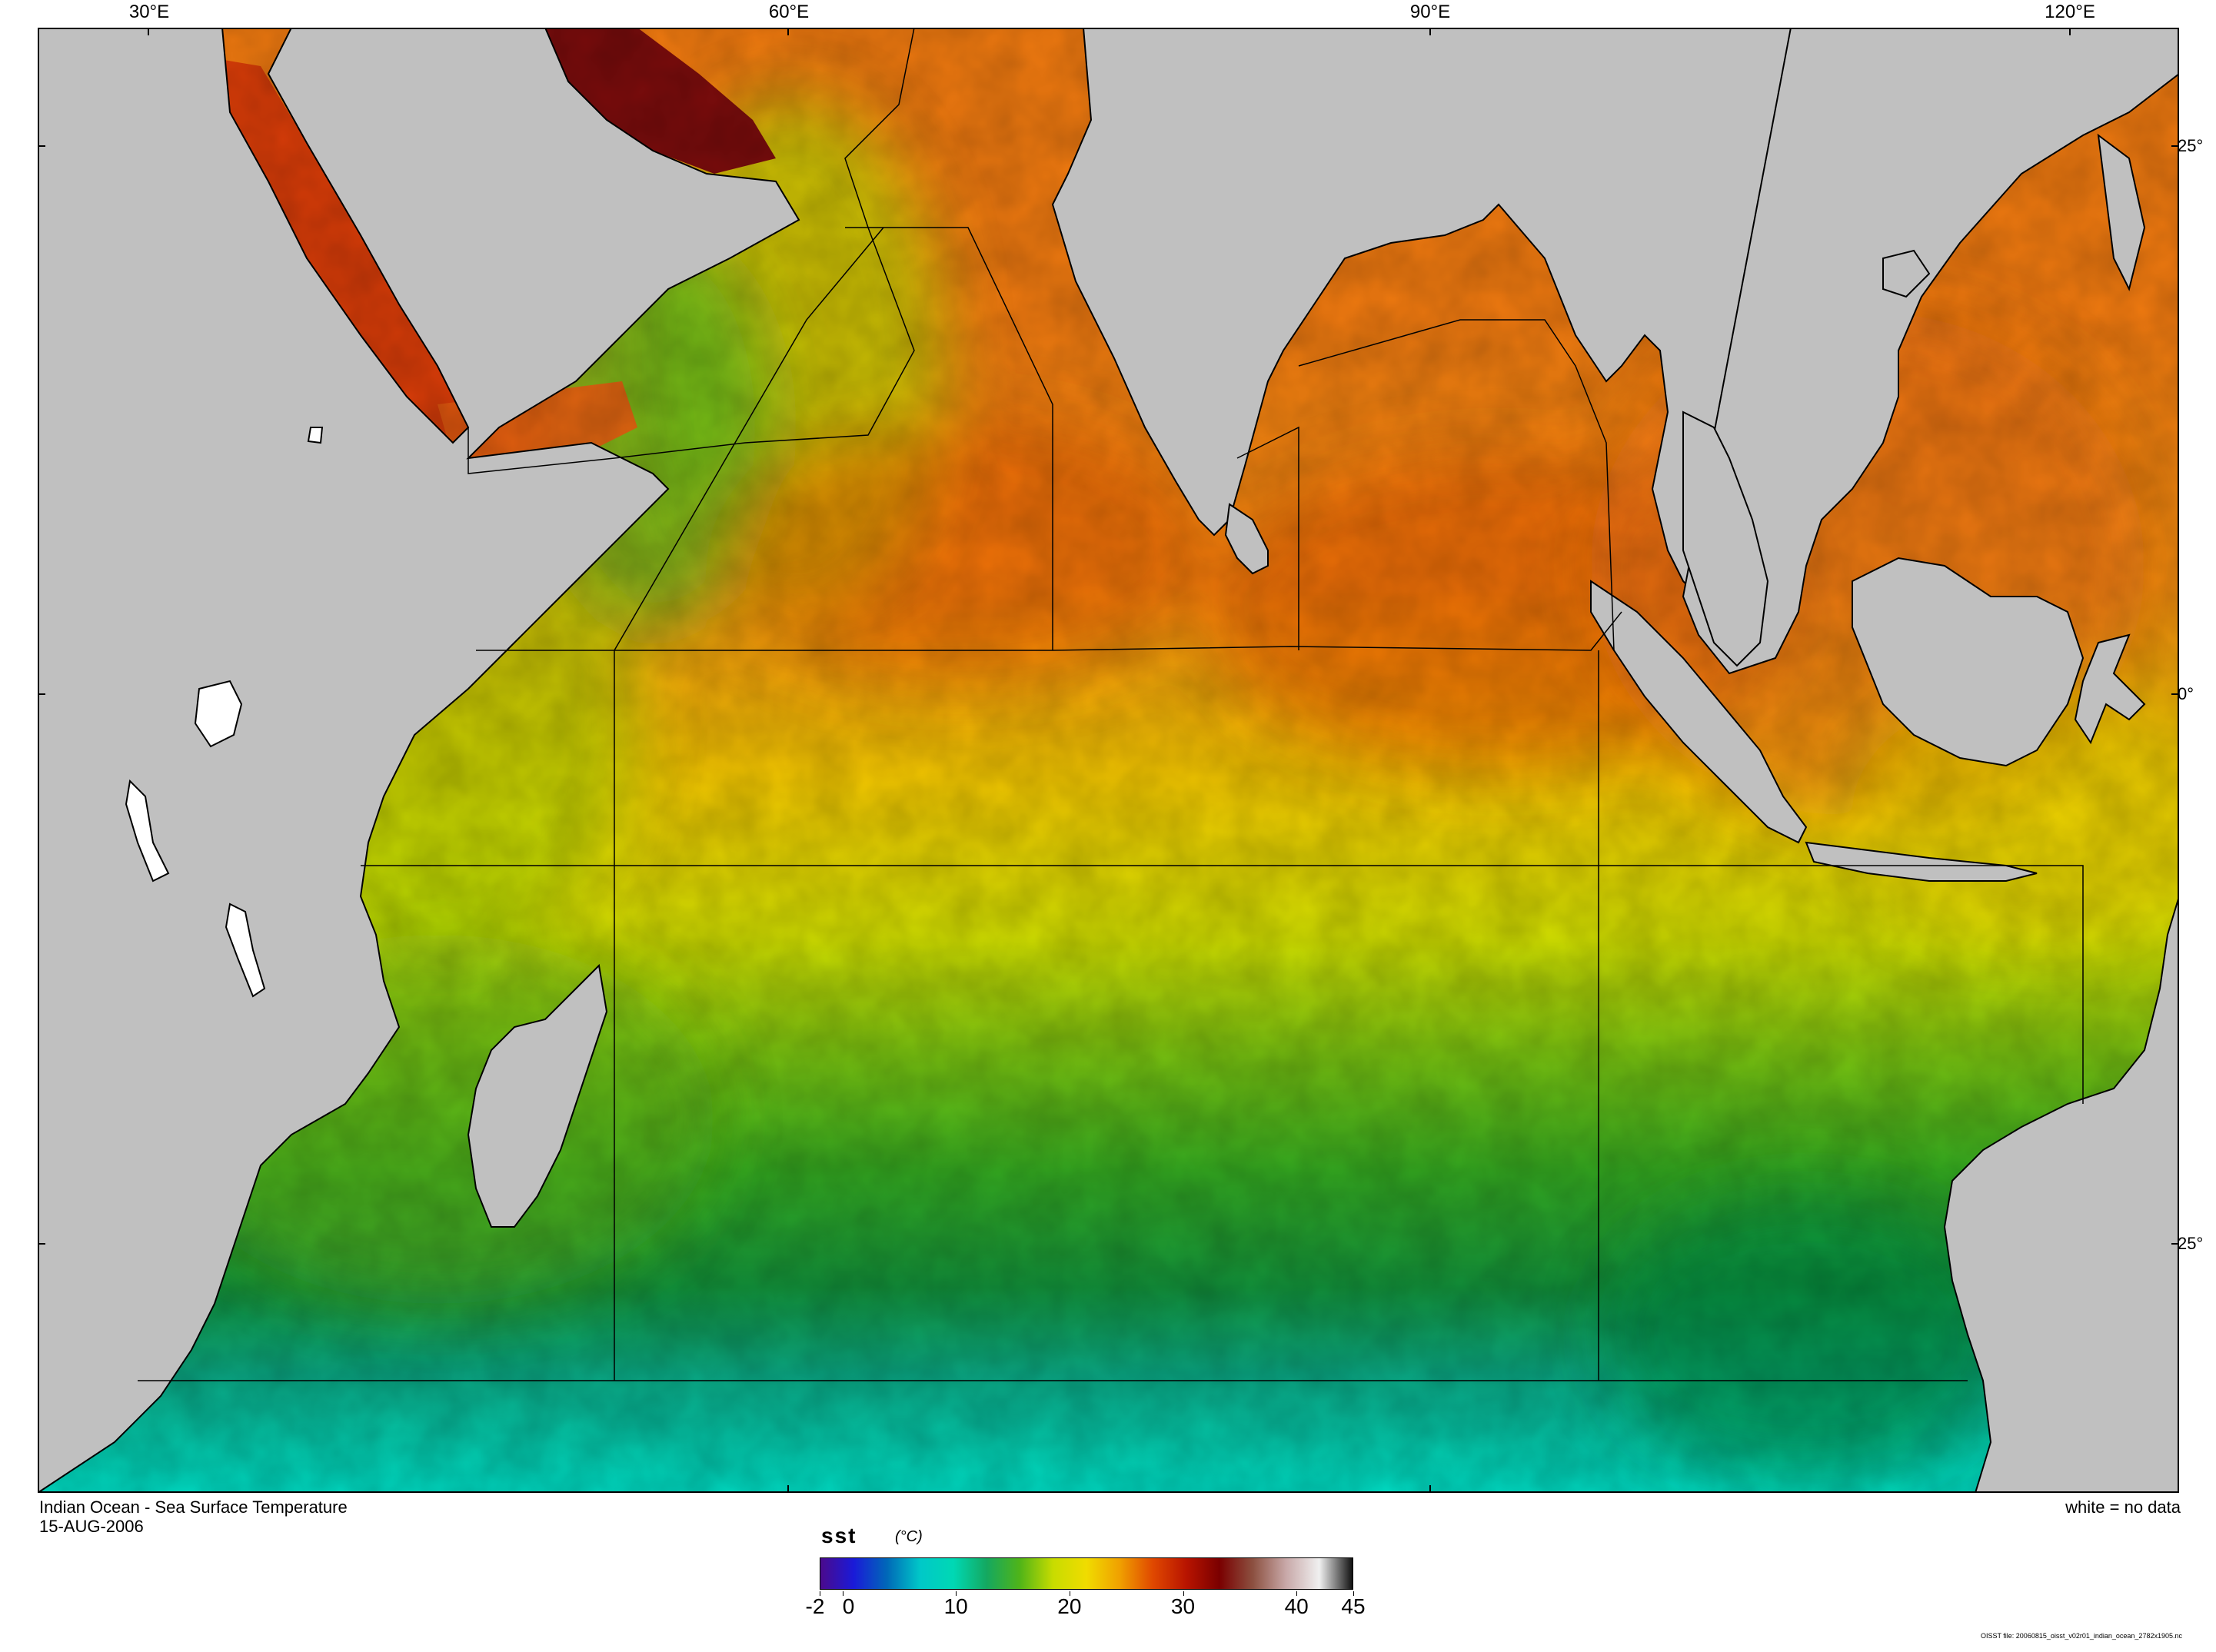 Image resolution: width=2216 pixels, height=1652 pixels. Describe the element at coordinates (194, 1507) in the screenshot. I see `map-title: Indian Ocean - Sea Surface Temperature` at that location.